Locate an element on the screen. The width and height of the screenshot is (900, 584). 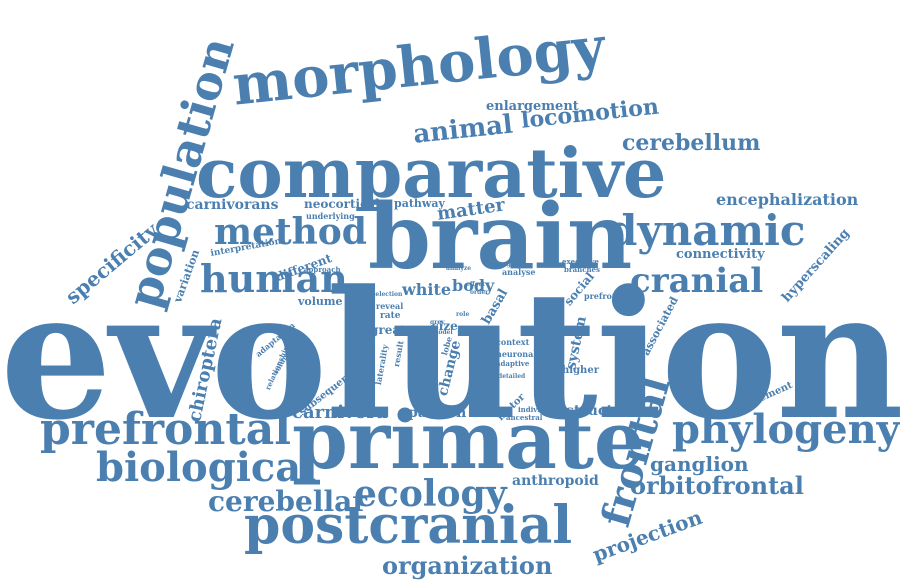
word-analyse: analyse is located at coordinates (519, 272).